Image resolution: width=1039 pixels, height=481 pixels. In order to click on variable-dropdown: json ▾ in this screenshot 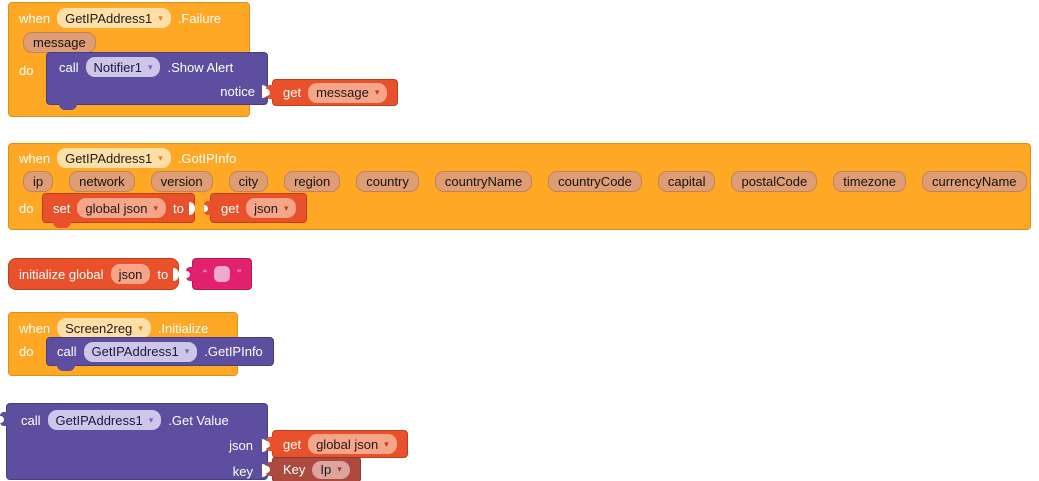, I will do `click(271, 208)`.